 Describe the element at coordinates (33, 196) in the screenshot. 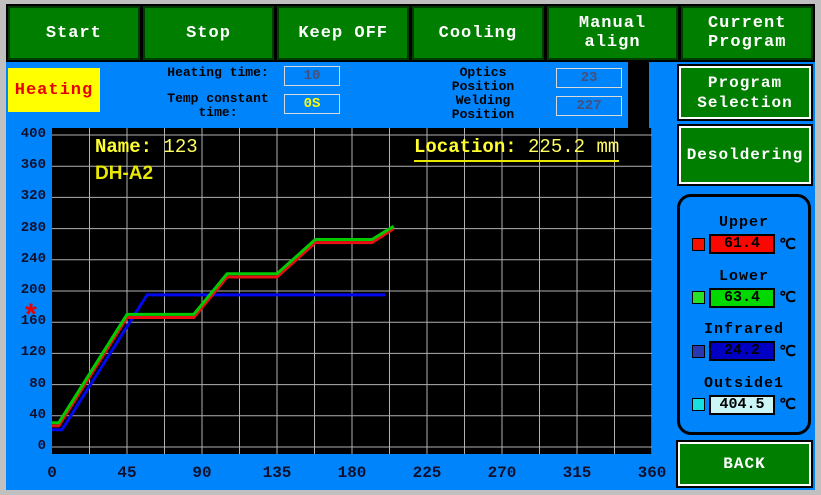

I see `y-tick-label: 320` at that location.